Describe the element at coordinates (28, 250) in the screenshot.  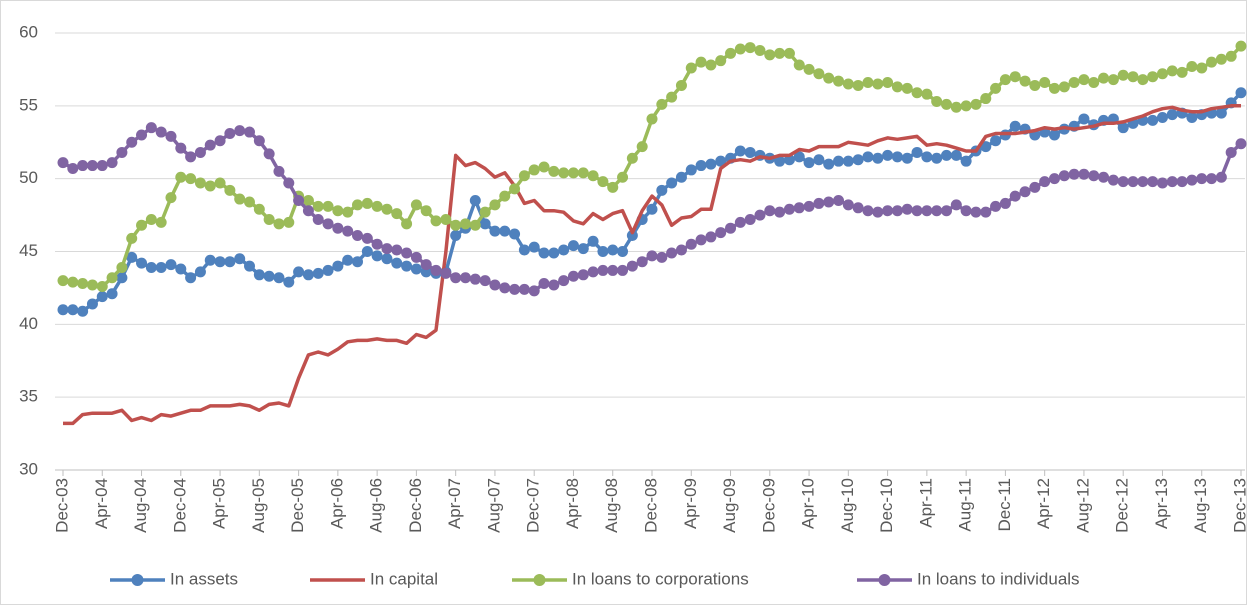
I see `y-tick-label: 45` at that location.